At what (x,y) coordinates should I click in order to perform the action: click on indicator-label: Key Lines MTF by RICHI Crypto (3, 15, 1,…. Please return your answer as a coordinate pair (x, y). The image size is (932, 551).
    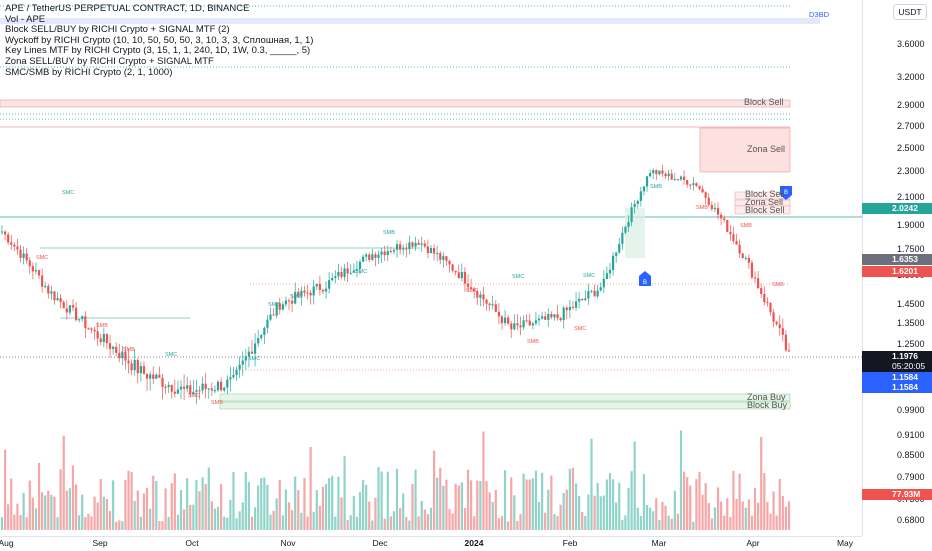
    Looking at the image, I should click on (158, 51).